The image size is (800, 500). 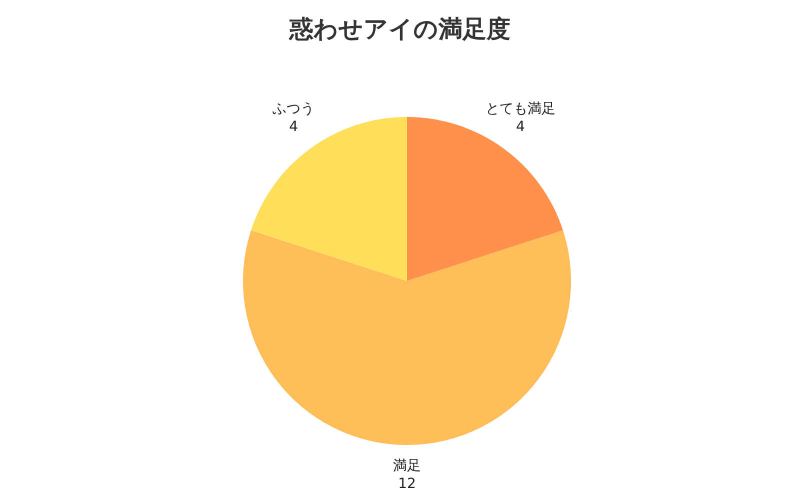 I want to click on title: 惑わせアイの満足度, so click(x=400, y=29).